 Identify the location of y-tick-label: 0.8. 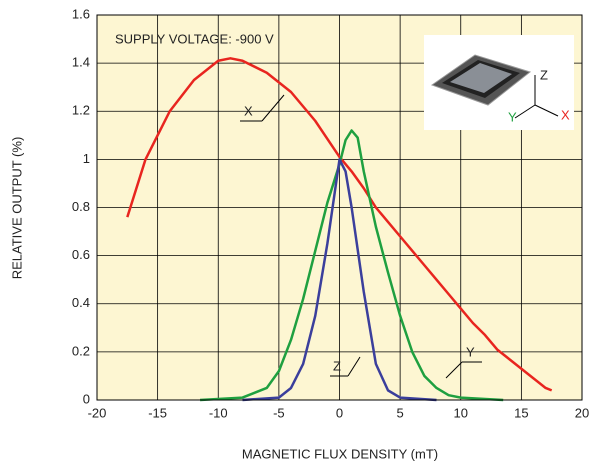
(81, 206).